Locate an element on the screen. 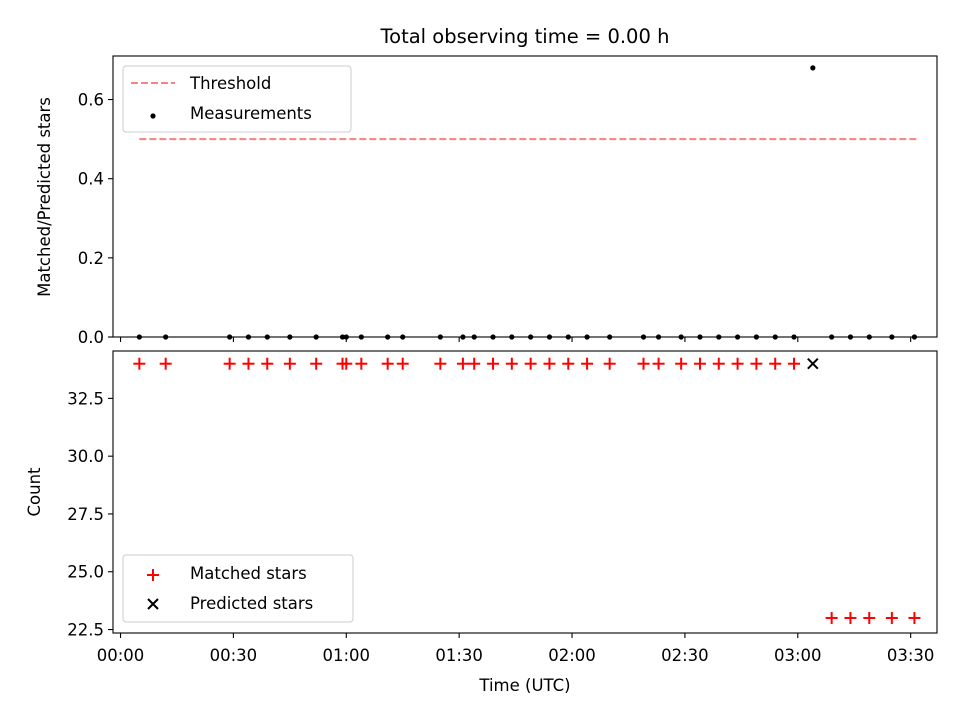  top-y-tick-label: 0.6 is located at coordinates (91, 100).